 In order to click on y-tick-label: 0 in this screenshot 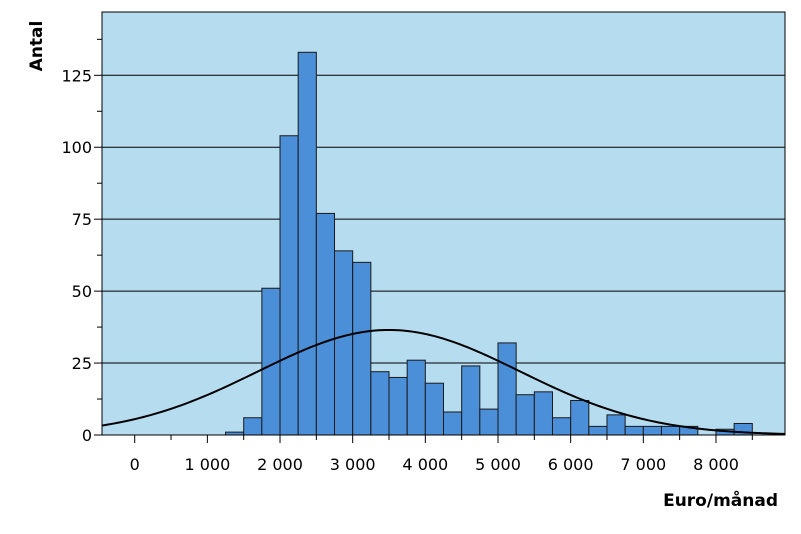, I will do `click(87, 435)`.